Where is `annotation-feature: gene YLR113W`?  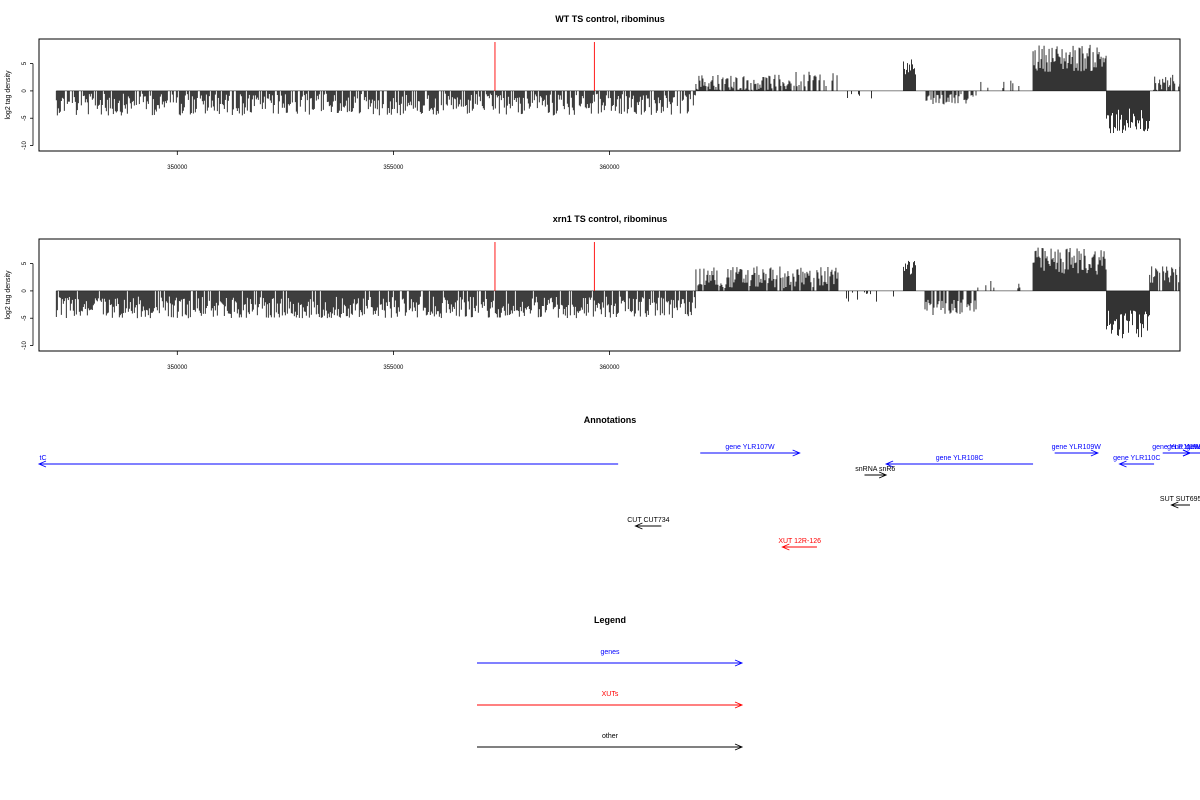 annotation-feature: gene YLR113W is located at coordinates (1191, 450).